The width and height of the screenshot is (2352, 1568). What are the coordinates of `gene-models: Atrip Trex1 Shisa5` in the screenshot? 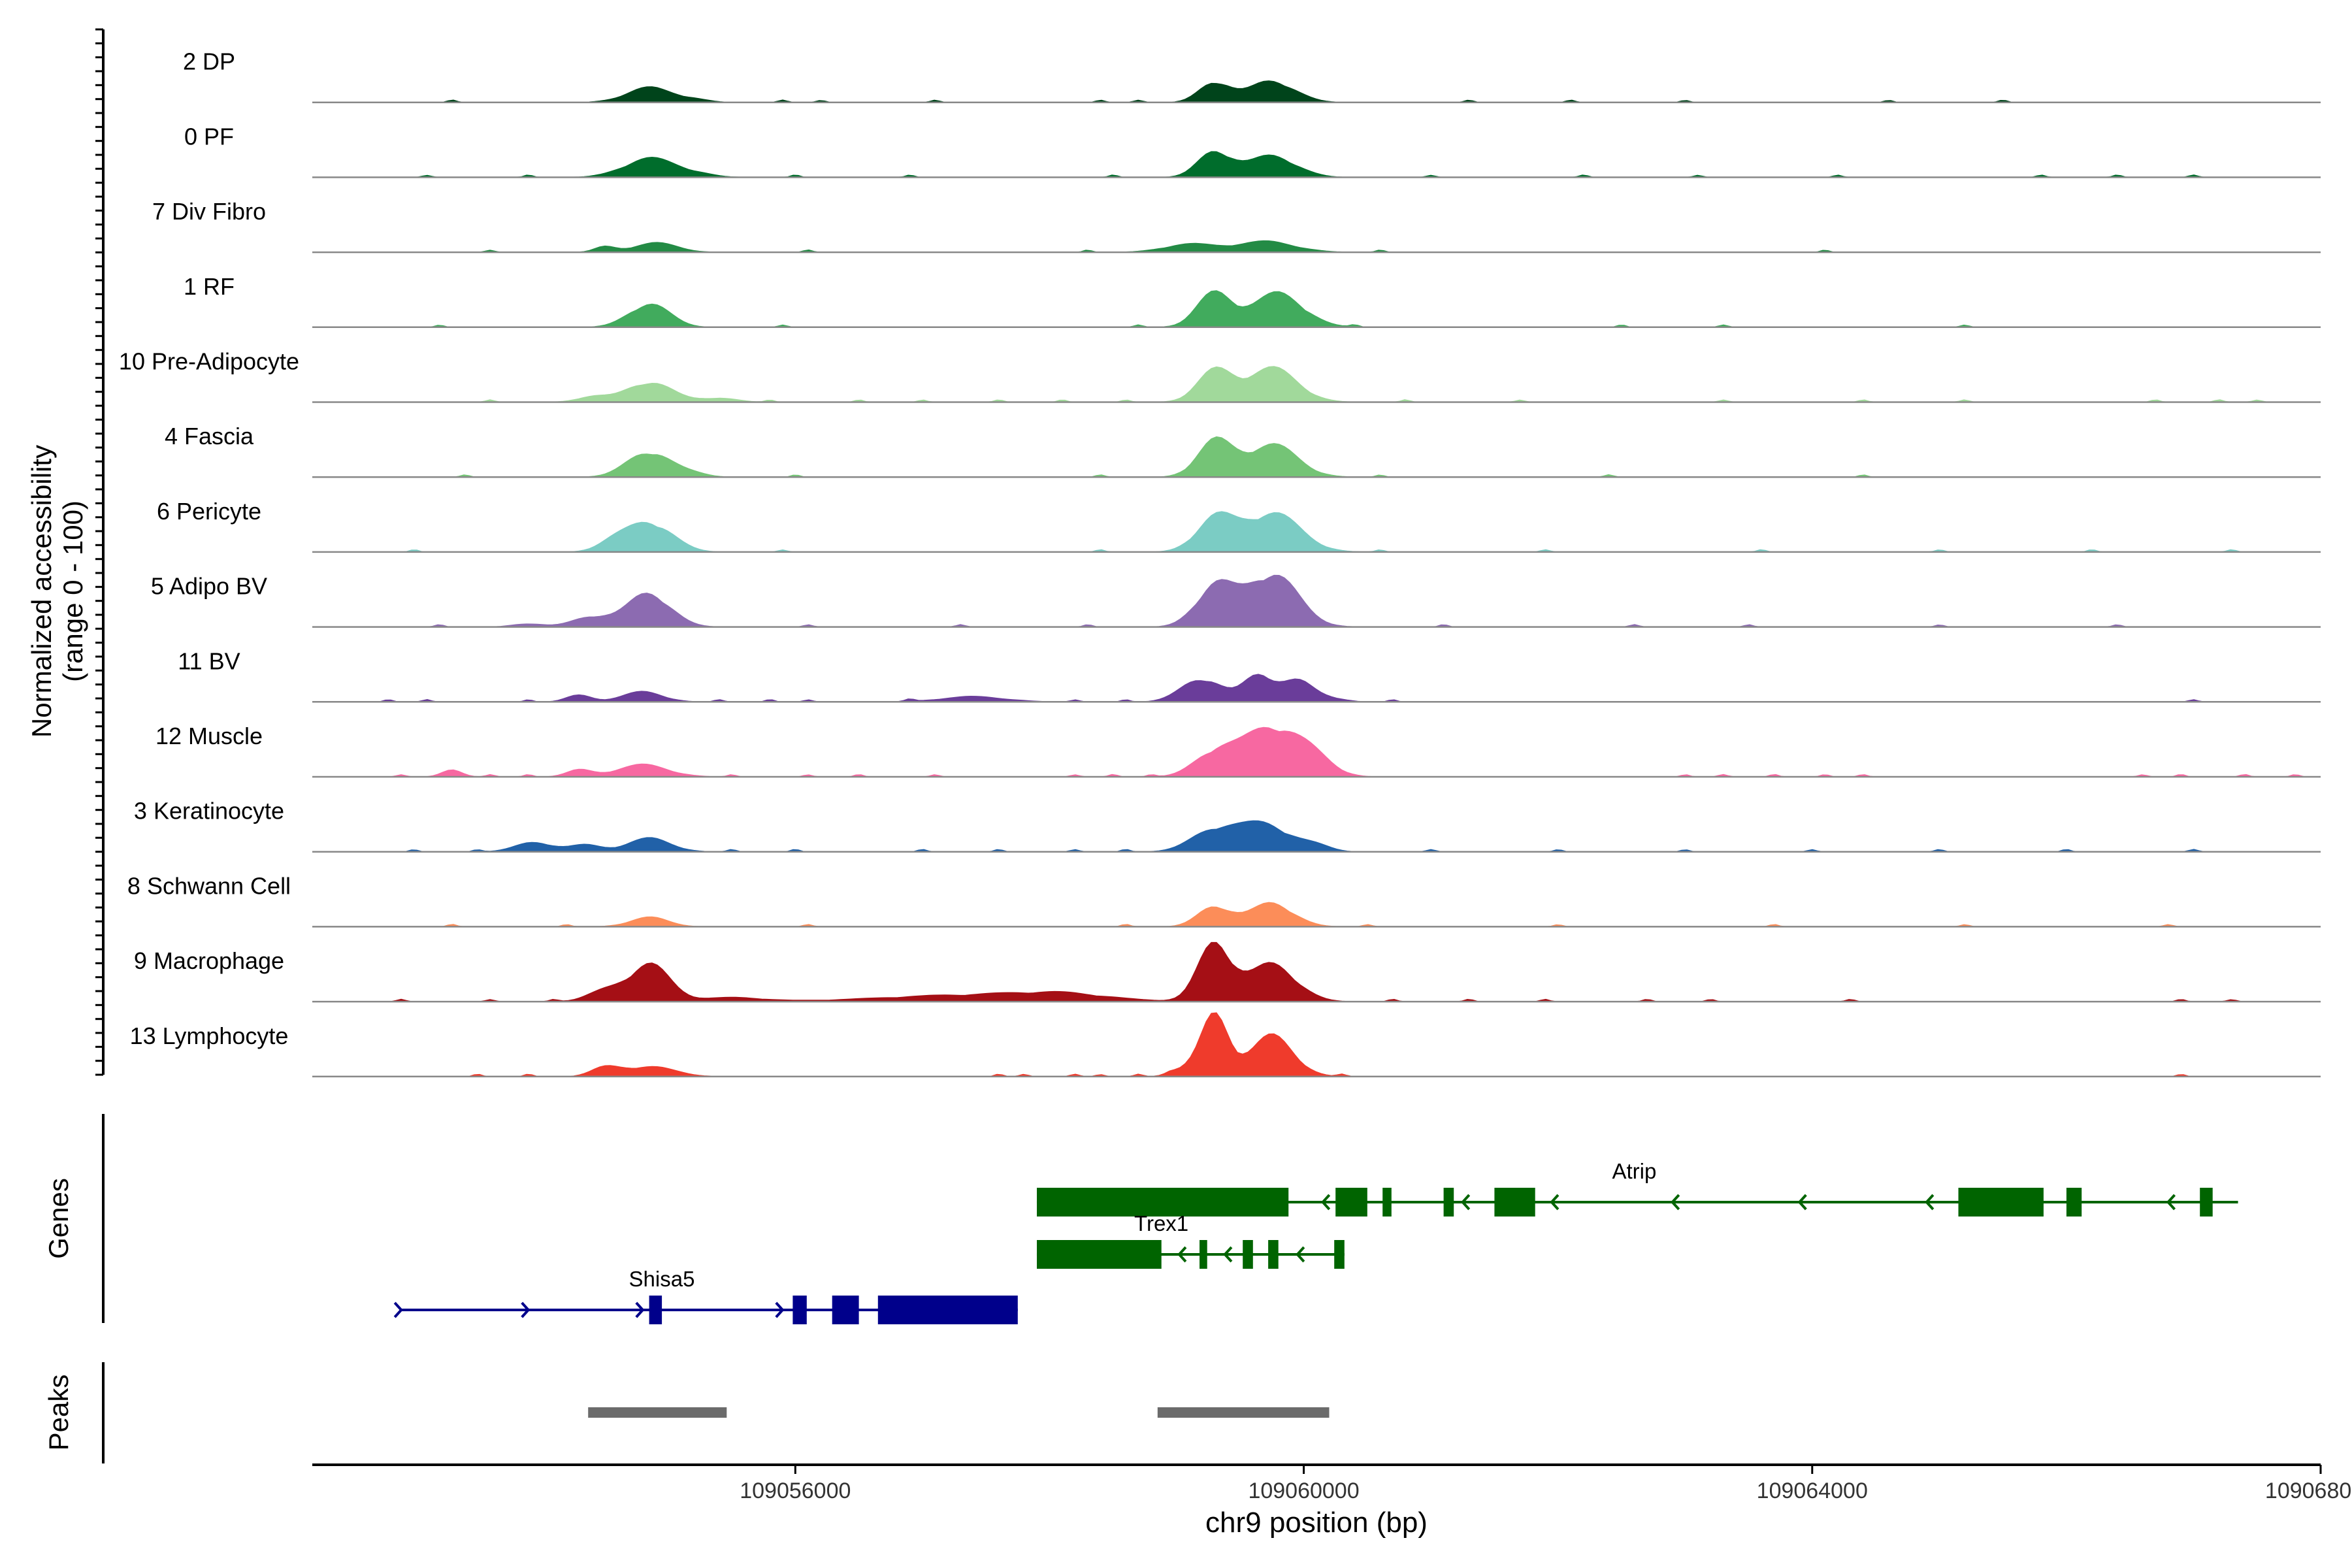 It's located at (1315, 1241).